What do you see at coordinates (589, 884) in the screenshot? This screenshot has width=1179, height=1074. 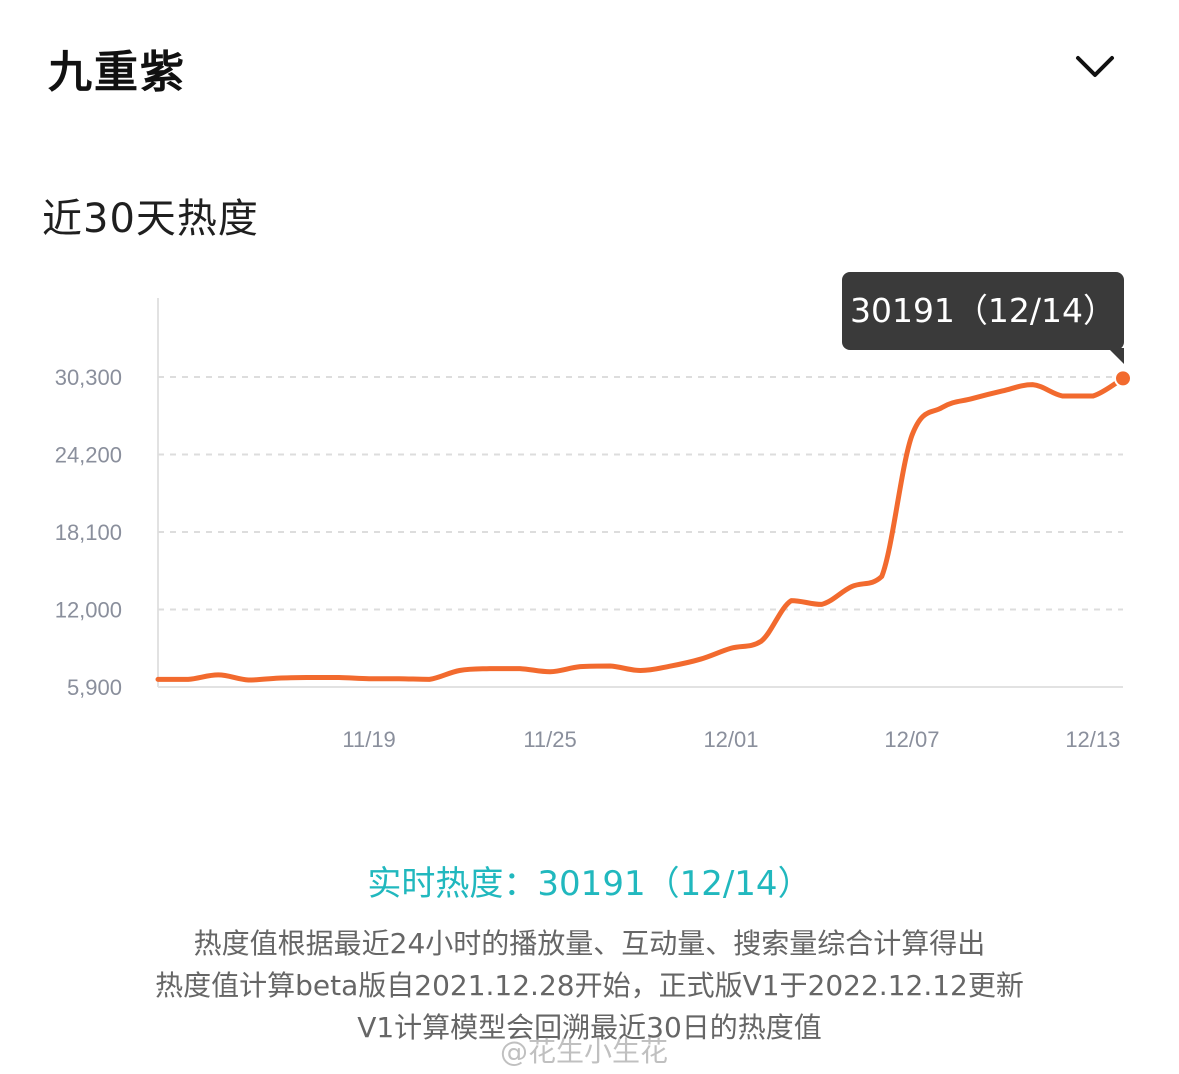 I see `realtime-heat: 实时热度：30191（12/14）` at bounding box center [589, 884].